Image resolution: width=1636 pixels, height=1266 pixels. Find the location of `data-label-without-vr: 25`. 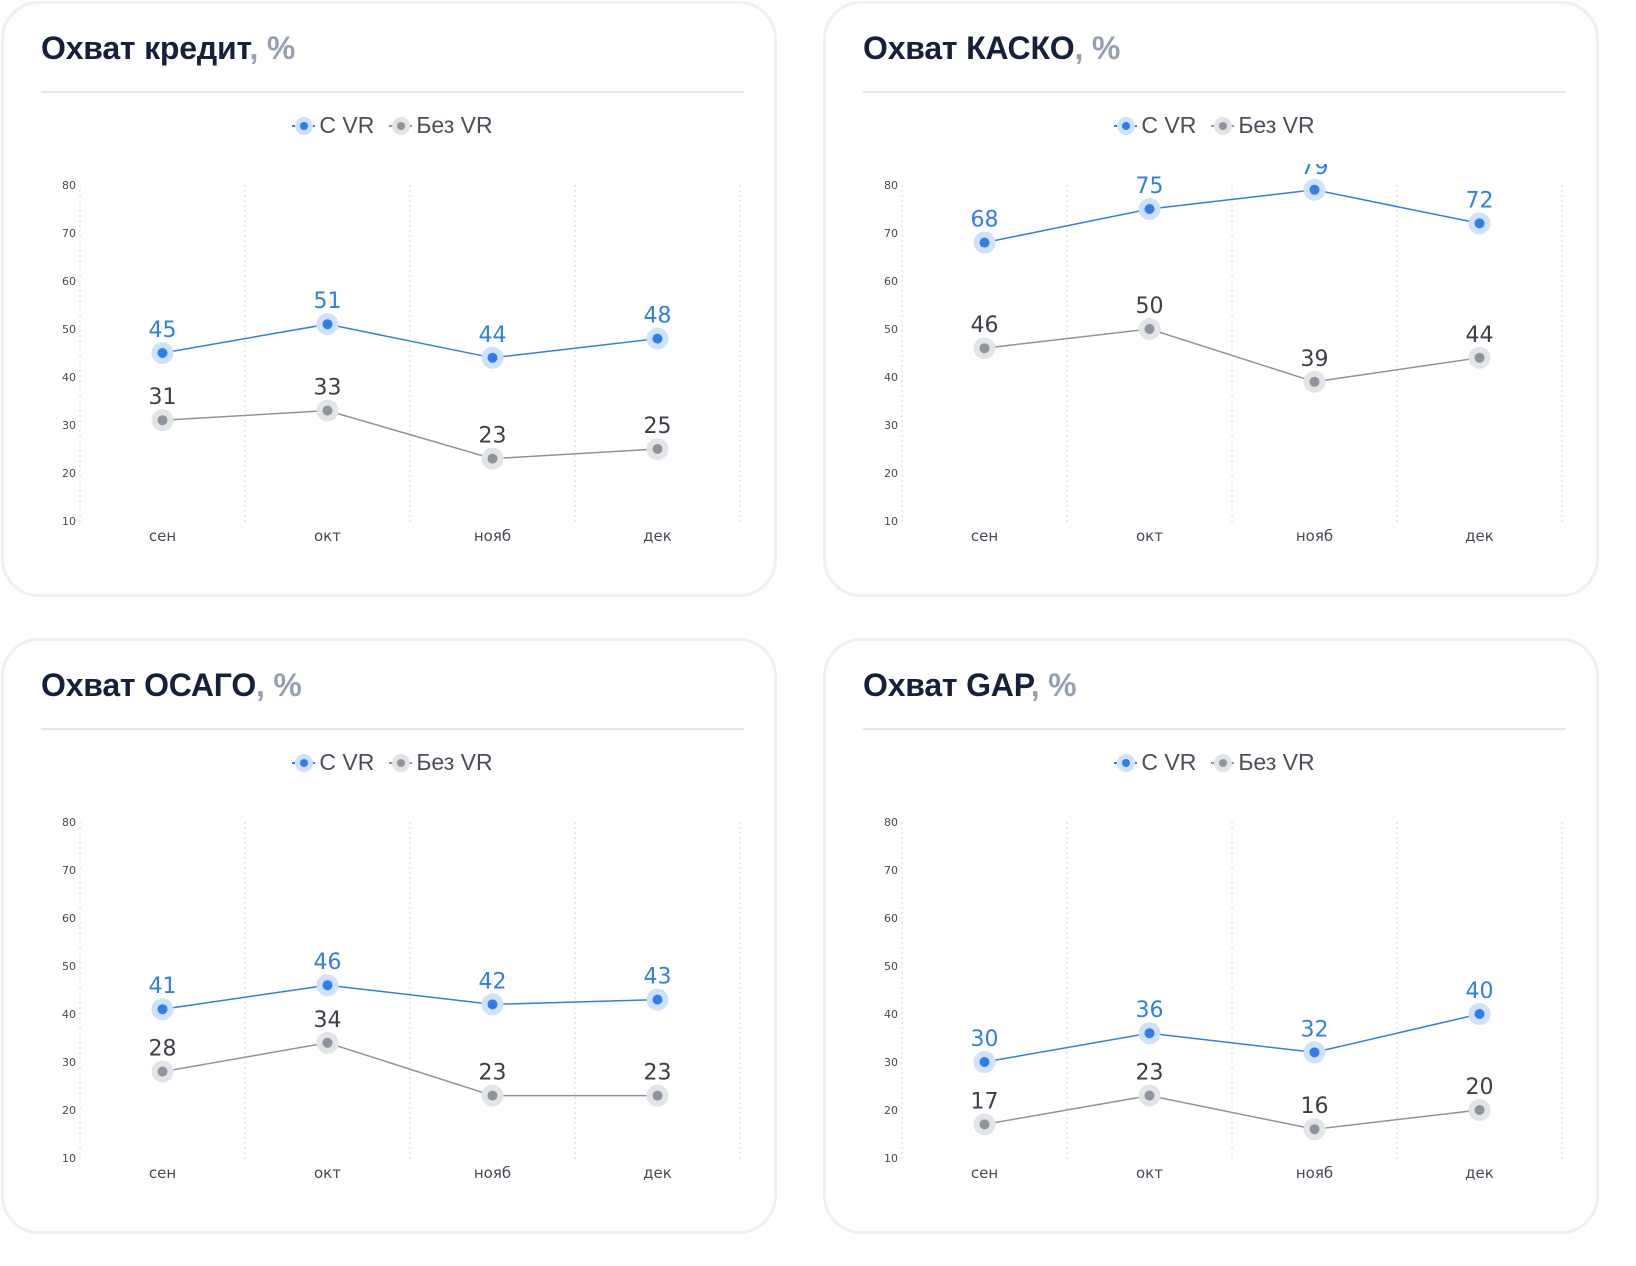

data-label-without-vr: 25 is located at coordinates (658, 426).